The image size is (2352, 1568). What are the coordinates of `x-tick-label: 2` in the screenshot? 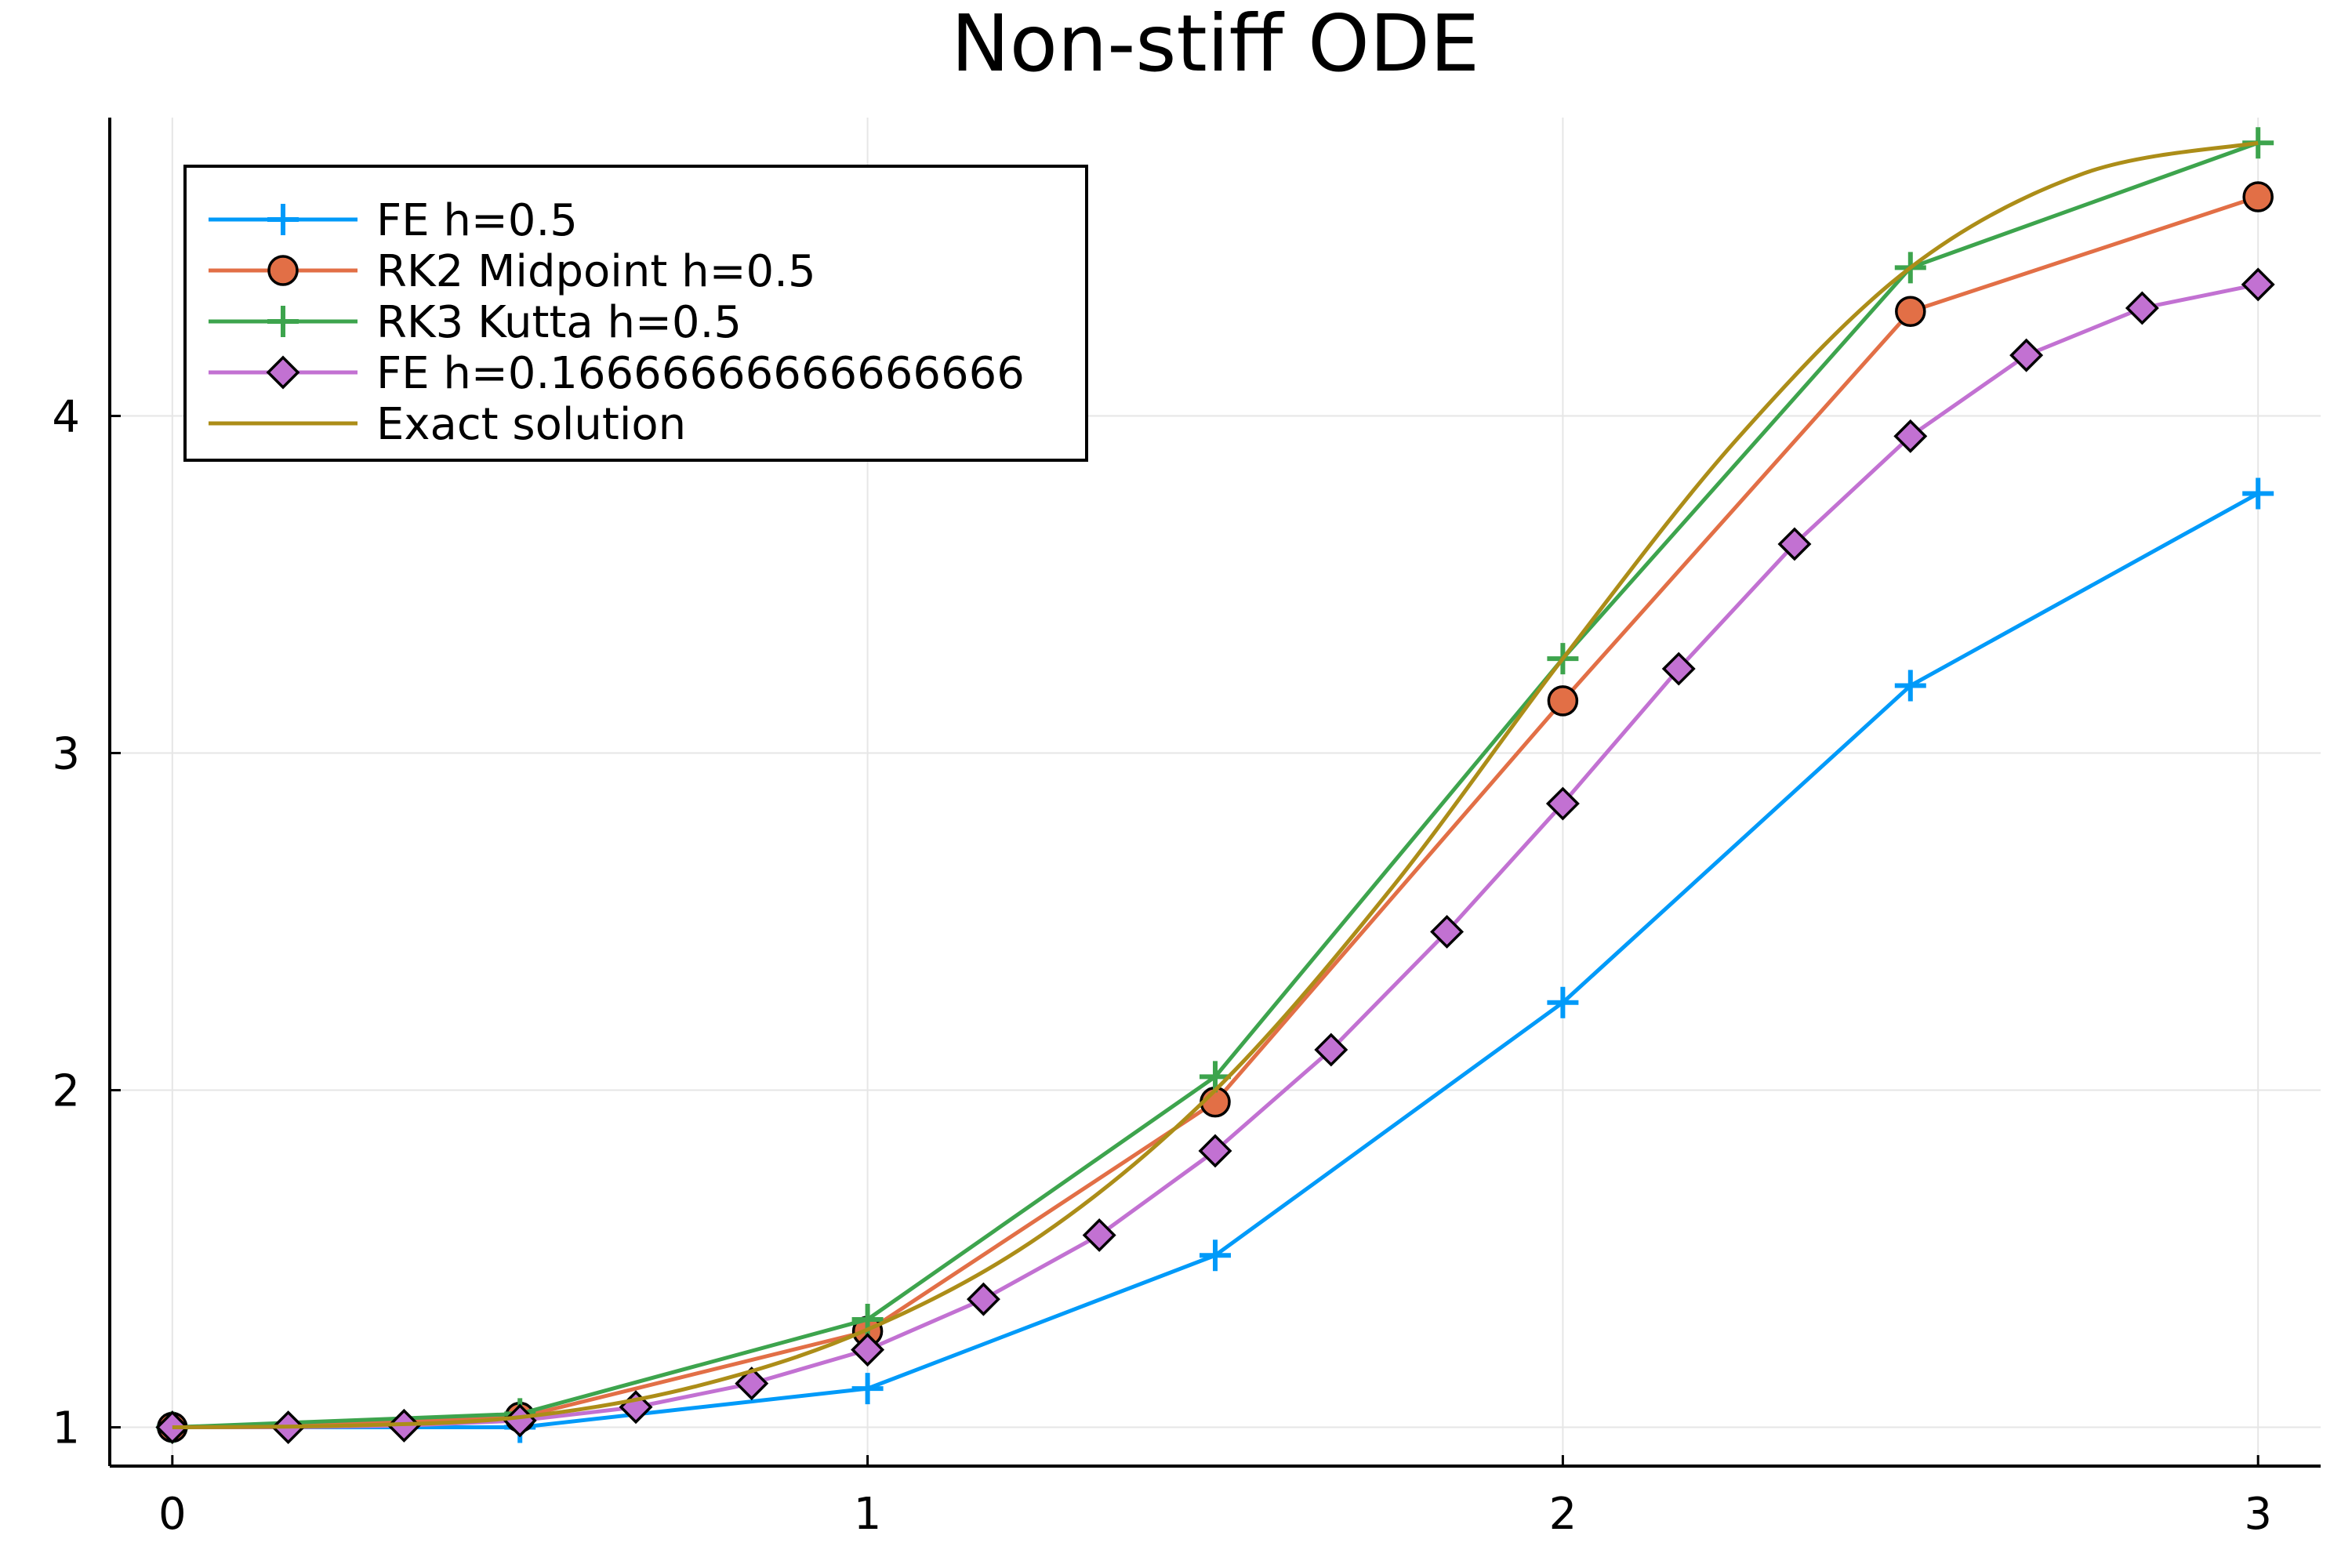 It's located at (1563, 1514).